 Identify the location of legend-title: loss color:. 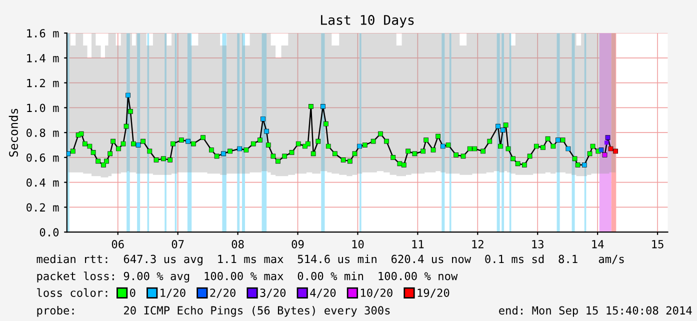
(72, 292).